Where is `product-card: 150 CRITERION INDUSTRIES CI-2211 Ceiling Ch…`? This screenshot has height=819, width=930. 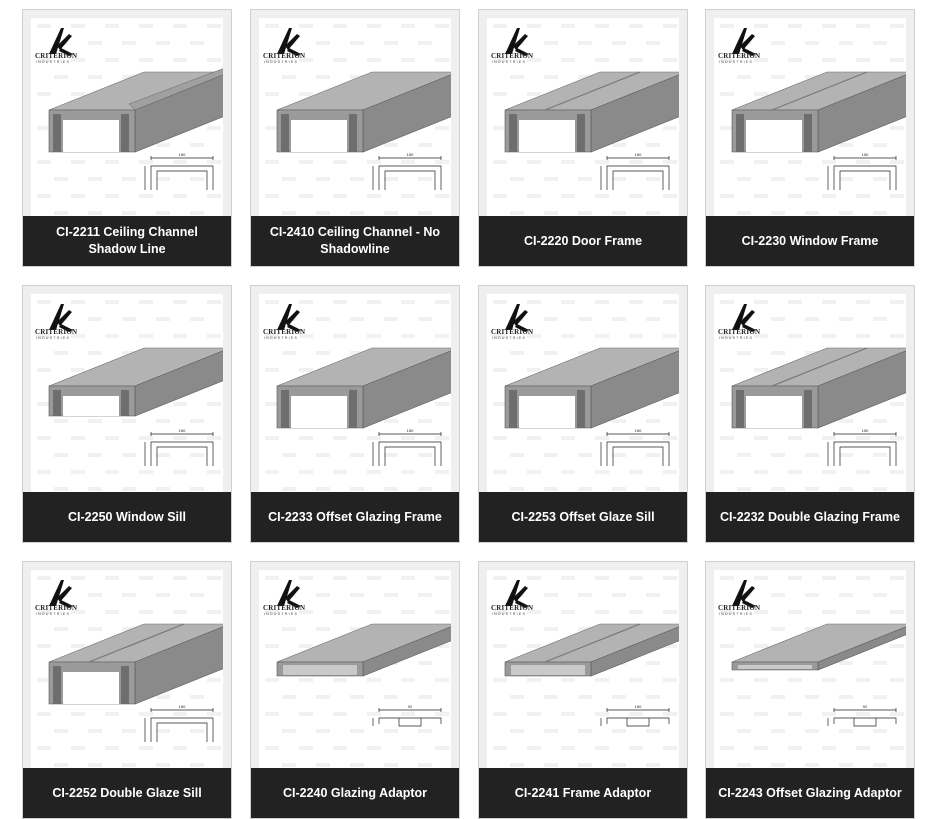 product-card: 150 CRITERION INDUSTRIES CI-2211 Ceiling Ch… is located at coordinates (127, 138).